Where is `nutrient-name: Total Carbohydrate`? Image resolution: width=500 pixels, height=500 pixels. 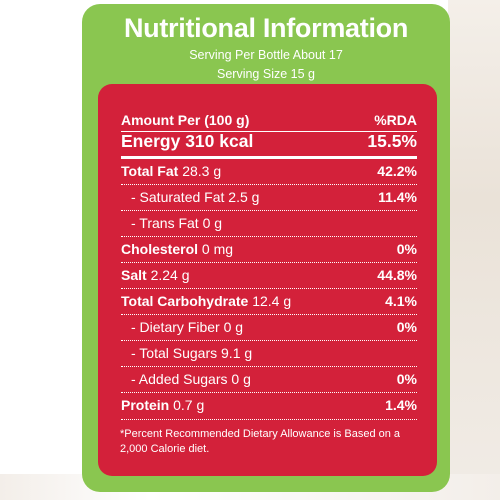
nutrient-name: Total Carbohydrate is located at coordinates (185, 301).